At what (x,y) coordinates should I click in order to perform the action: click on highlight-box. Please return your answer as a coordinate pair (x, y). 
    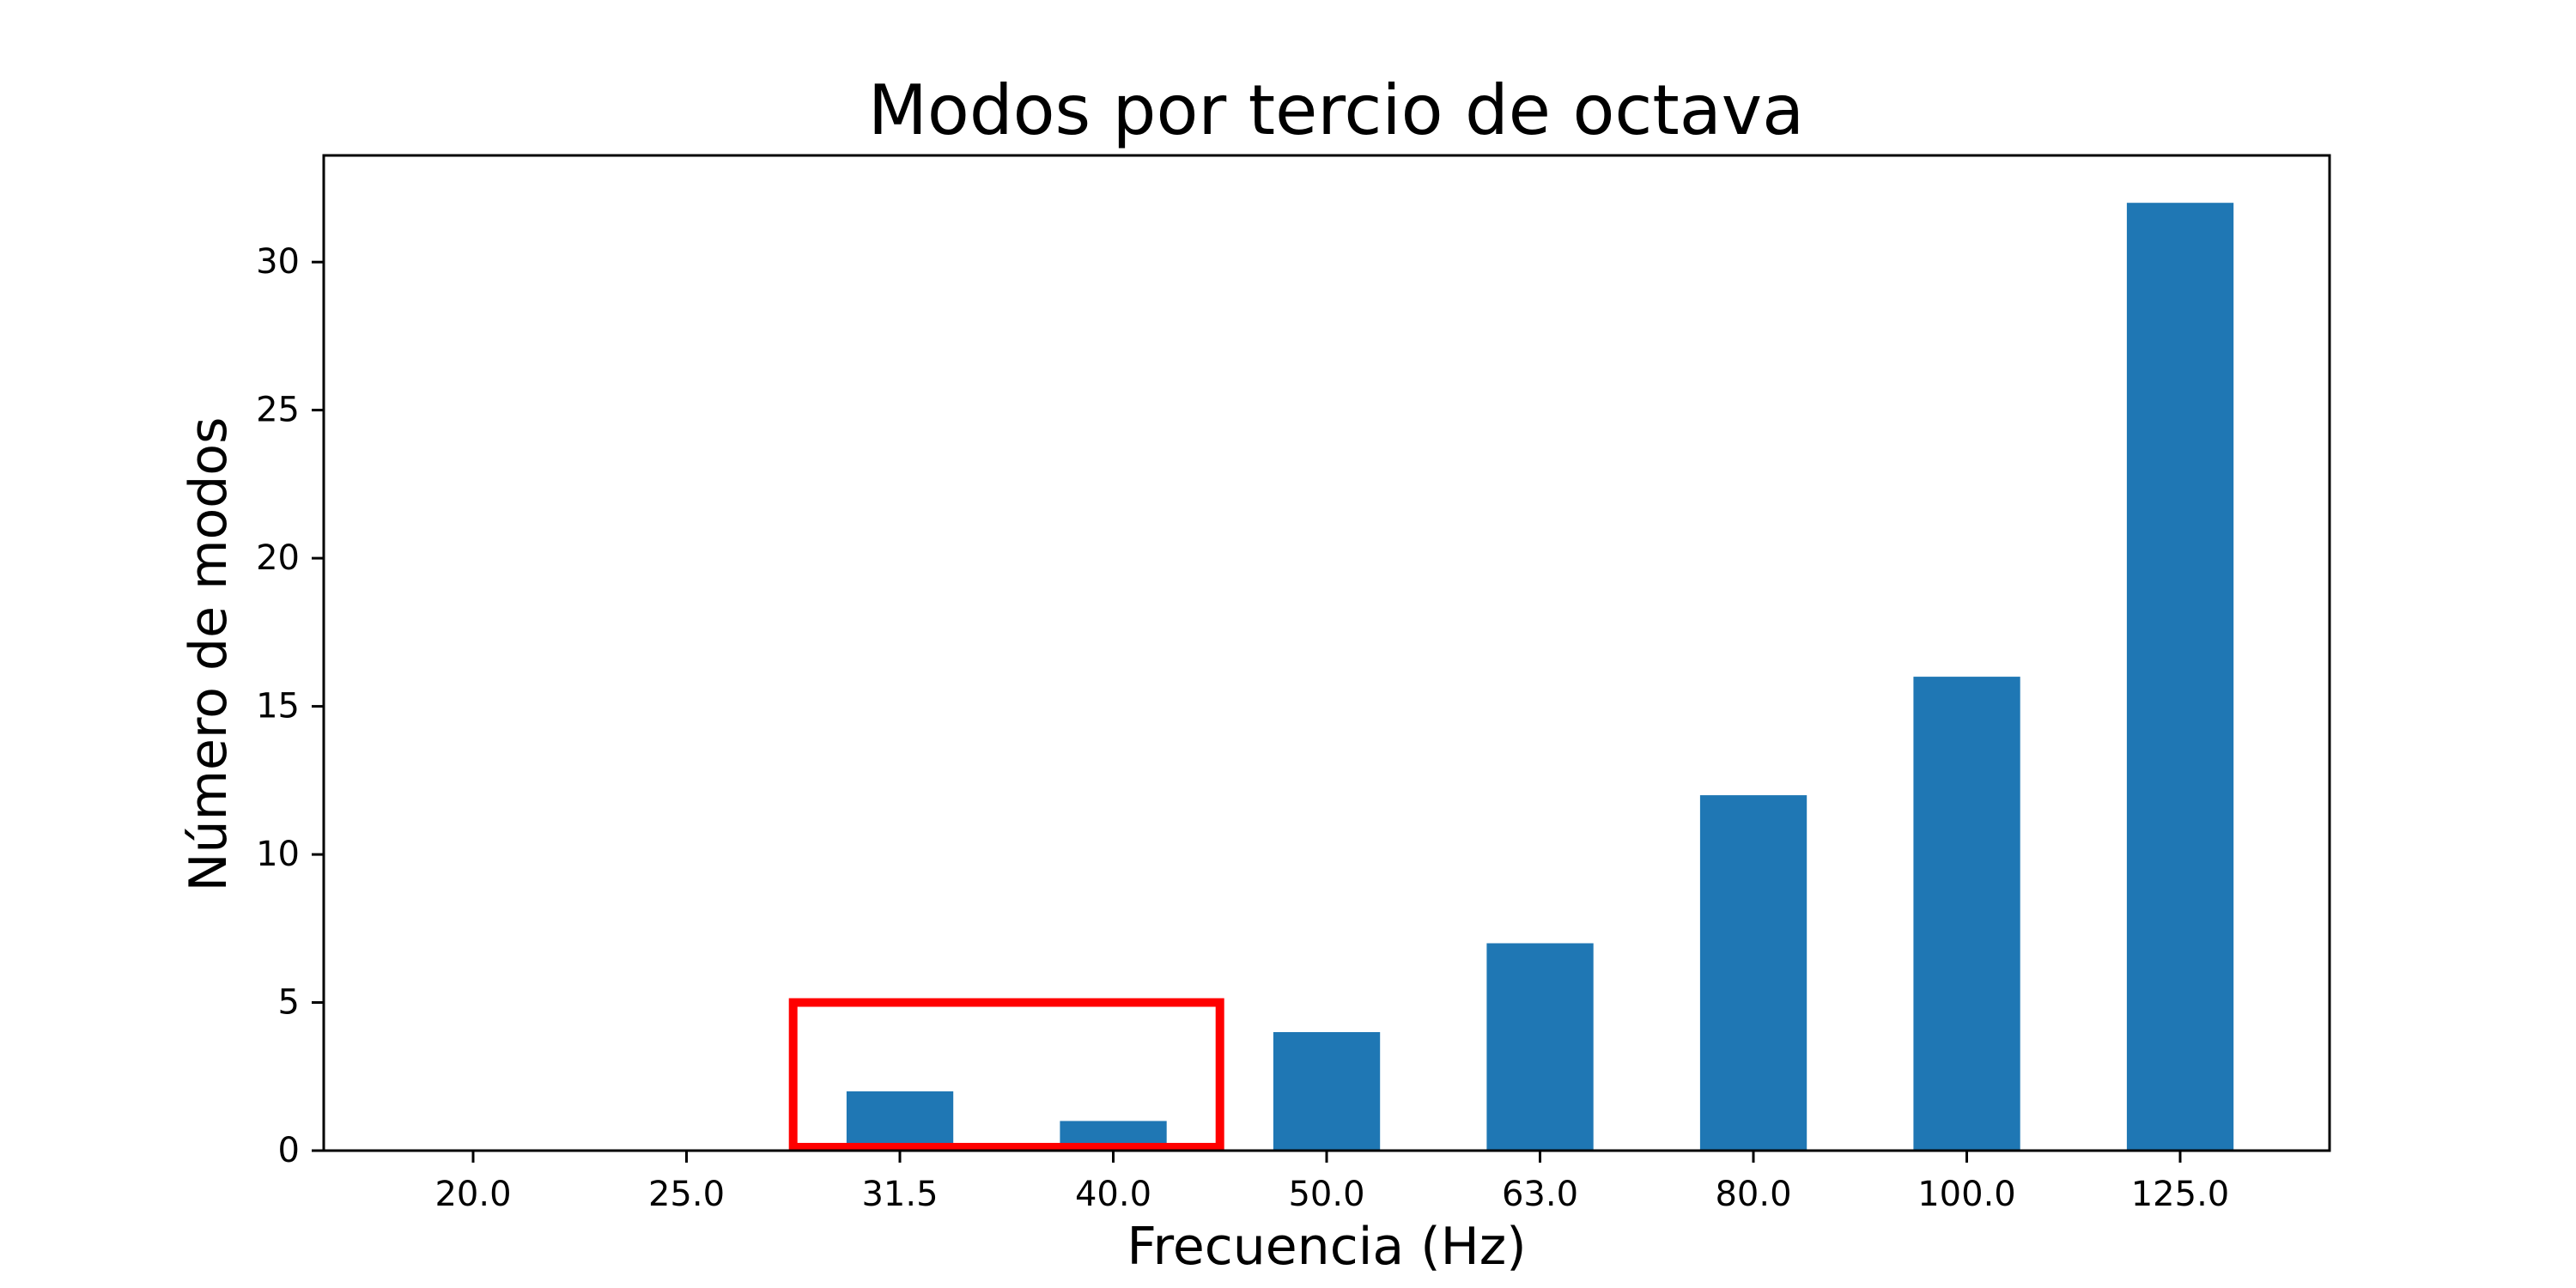
    Looking at the image, I should click on (1006, 1074).